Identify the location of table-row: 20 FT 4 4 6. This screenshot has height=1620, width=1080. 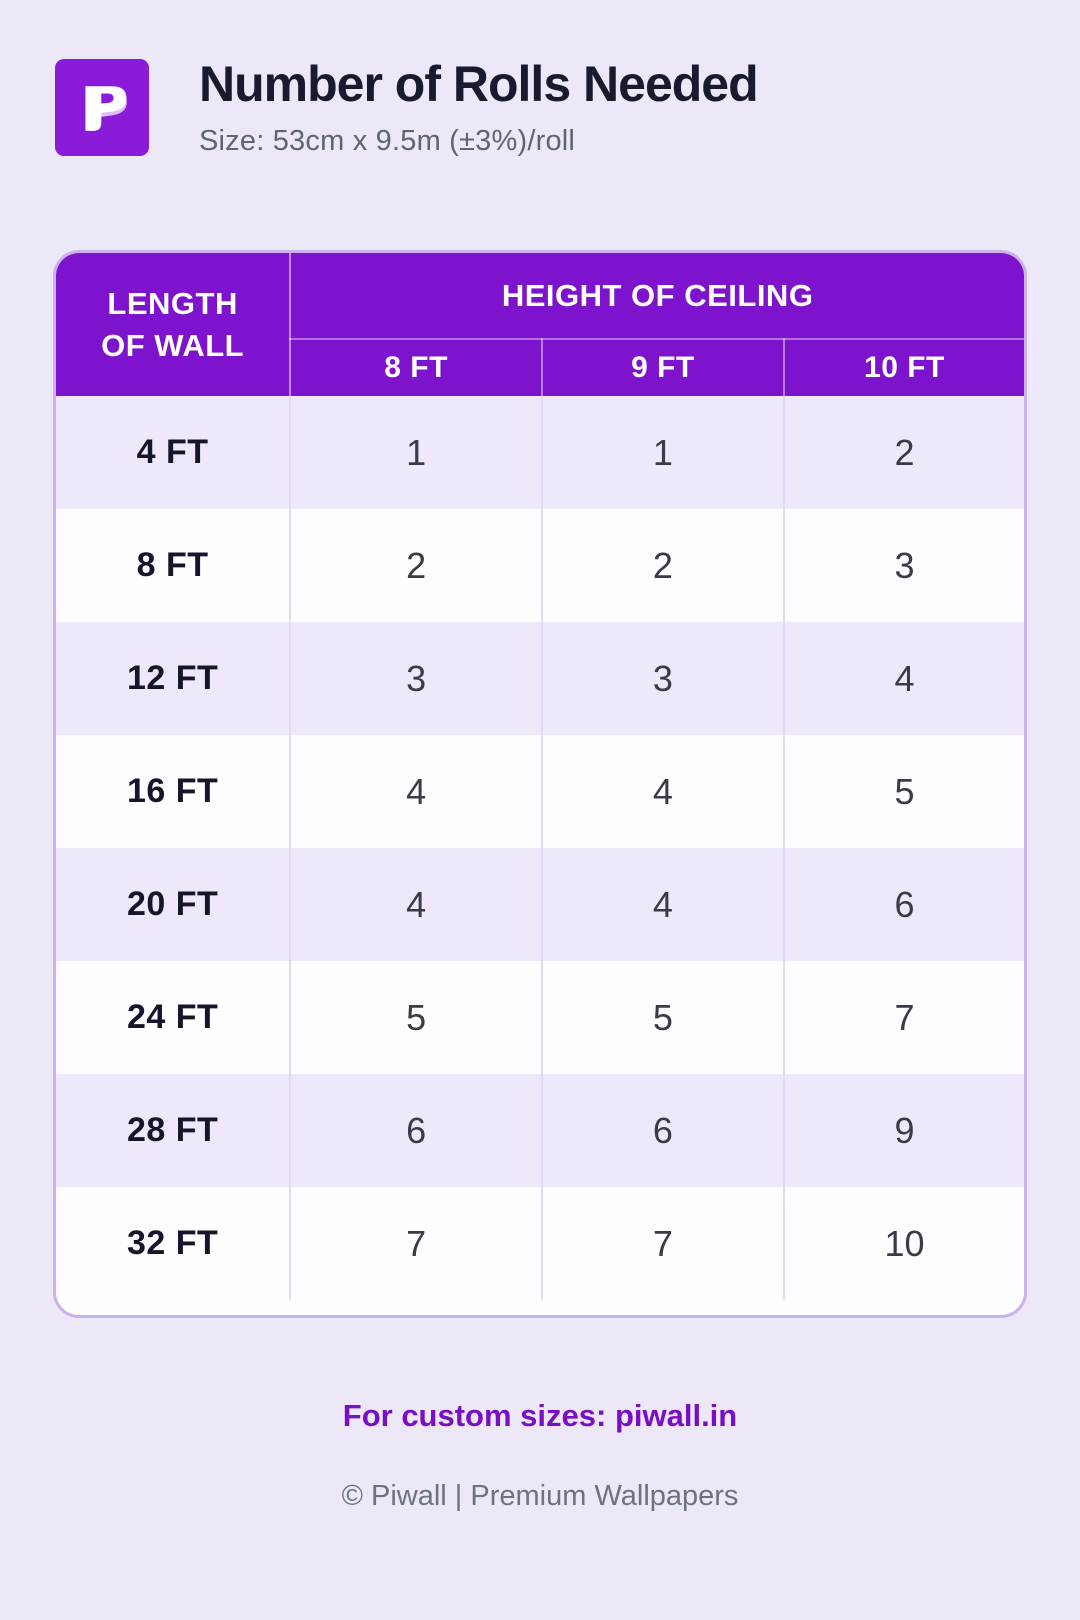
(540, 904).